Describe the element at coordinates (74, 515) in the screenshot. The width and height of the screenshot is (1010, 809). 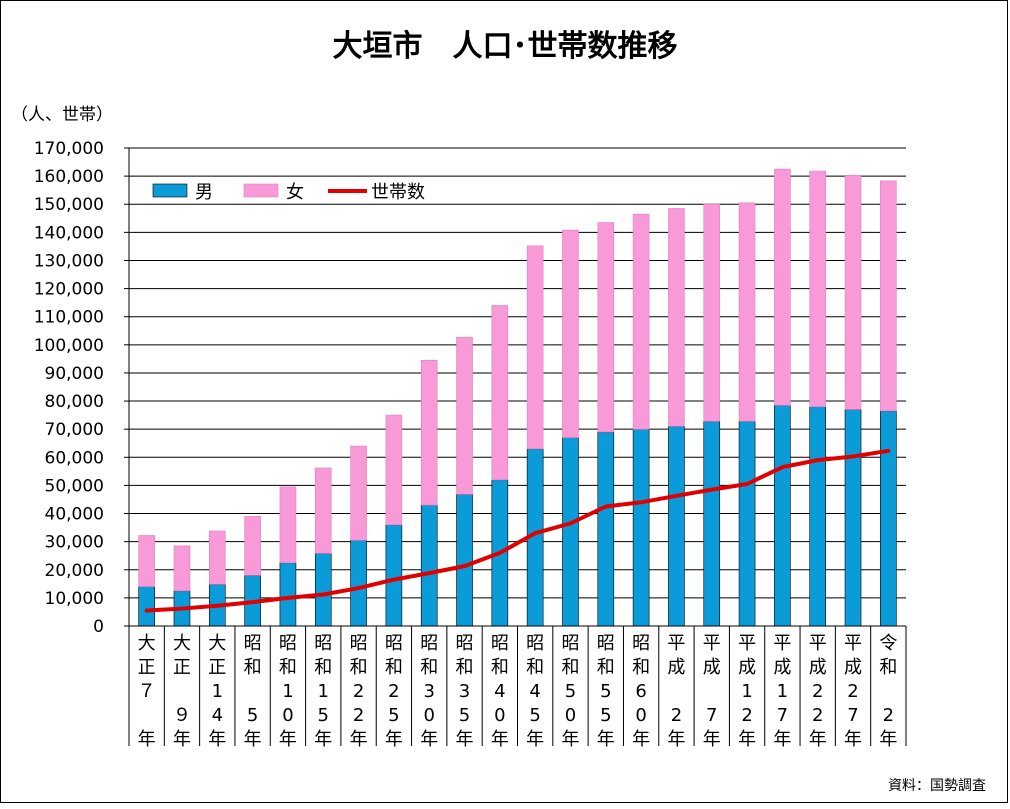
I see `y-tick-label: 40,000` at that location.